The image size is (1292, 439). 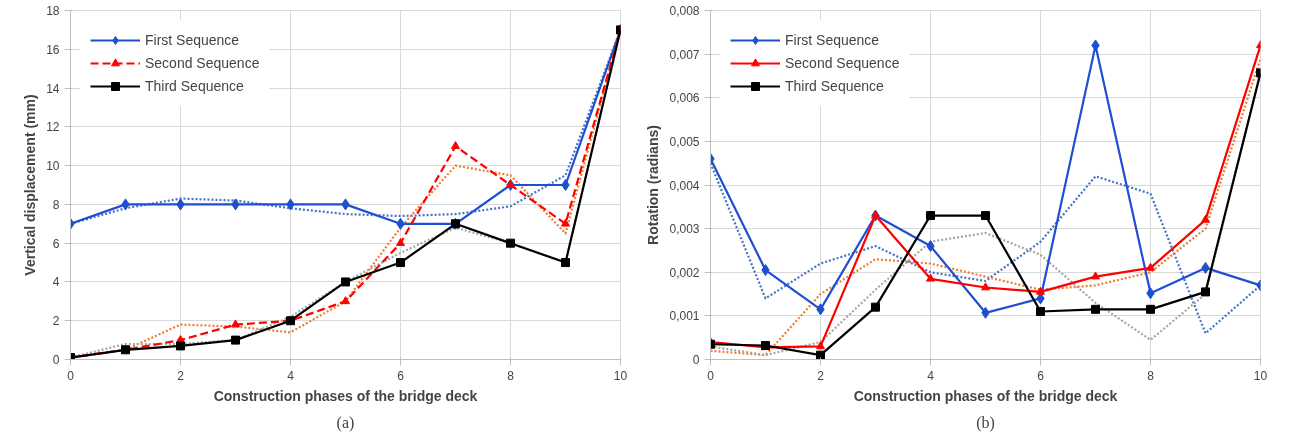 What do you see at coordinates (53, 127) in the screenshot?
I see `y-tick-label: 12` at bounding box center [53, 127].